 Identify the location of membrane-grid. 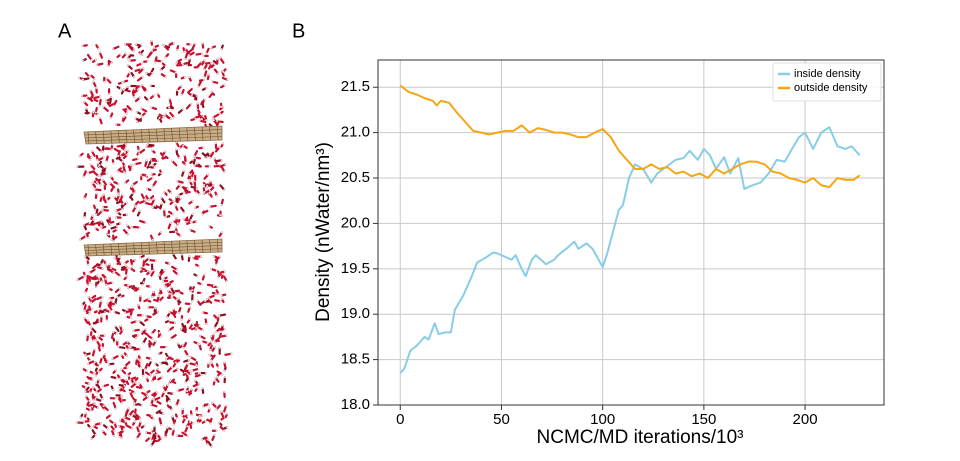
(153, 248).